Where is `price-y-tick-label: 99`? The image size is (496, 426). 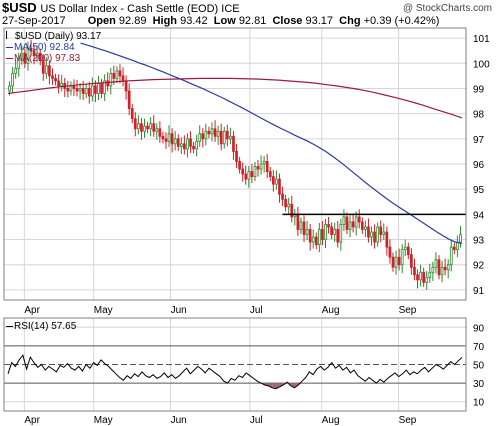 price-y-tick-label: 99 is located at coordinates (479, 89).